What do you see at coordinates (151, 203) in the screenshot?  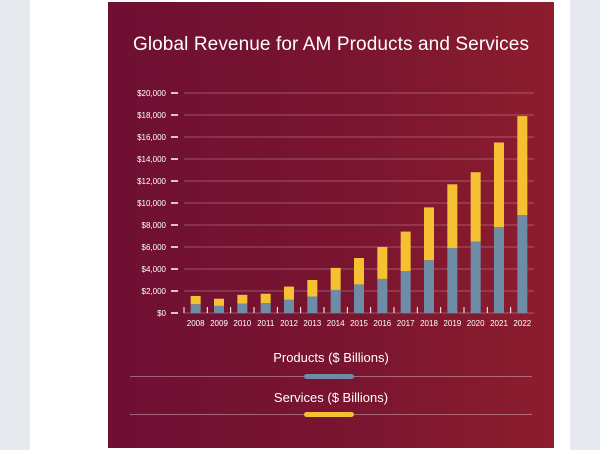 I see `y-tick-label: $10,000` at bounding box center [151, 203].